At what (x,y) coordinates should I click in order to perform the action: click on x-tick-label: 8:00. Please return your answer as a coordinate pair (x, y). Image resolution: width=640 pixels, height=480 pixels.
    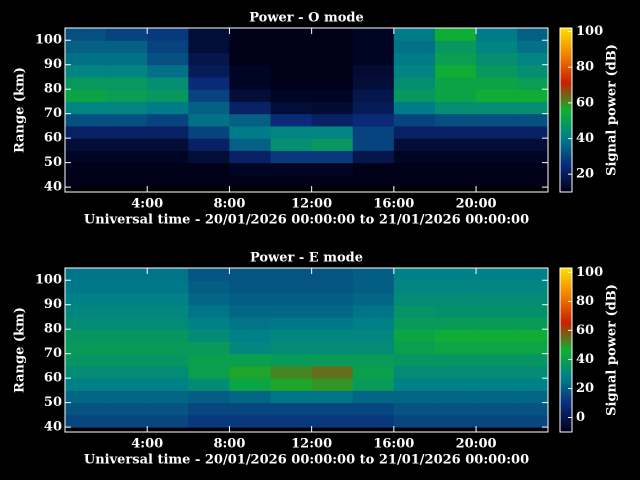
    Looking at the image, I should click on (229, 204).